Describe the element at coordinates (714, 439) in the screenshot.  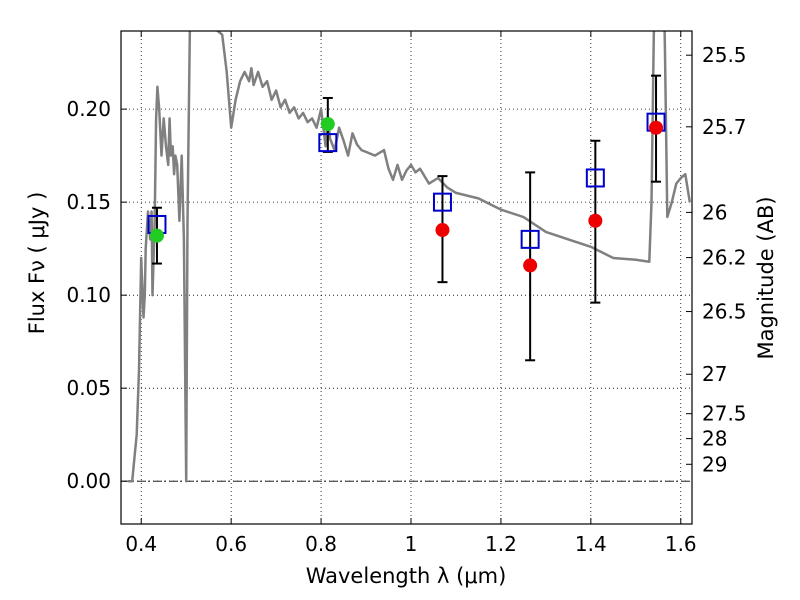
I see `right-tick-label: 28` at that location.